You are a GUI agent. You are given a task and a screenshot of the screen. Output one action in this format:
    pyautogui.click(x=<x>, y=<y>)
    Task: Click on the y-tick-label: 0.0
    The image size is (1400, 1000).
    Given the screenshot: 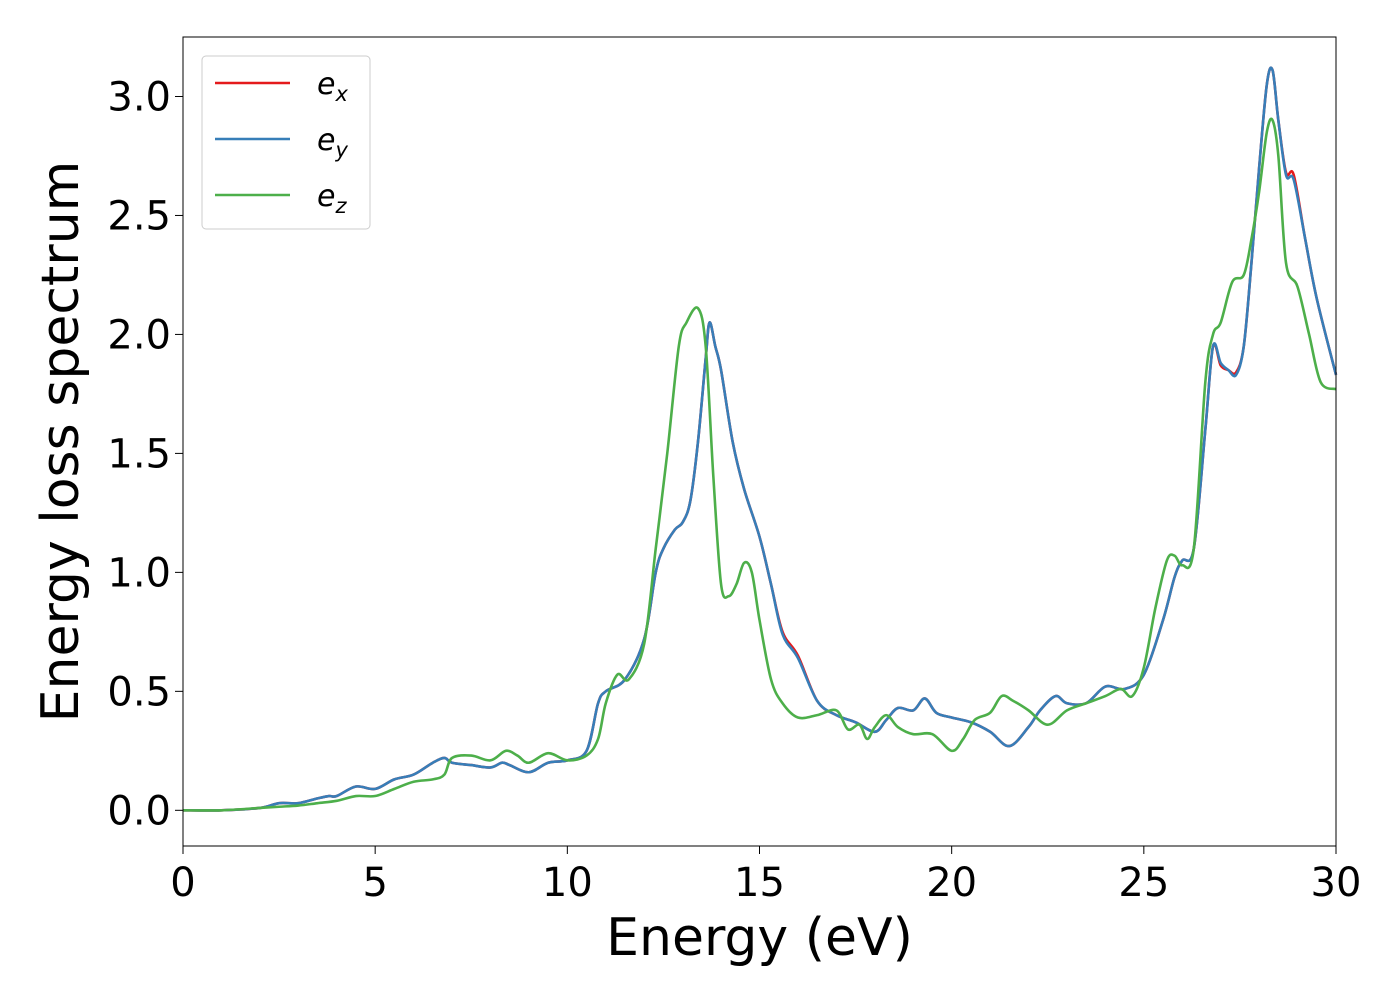 What is the action you would take?
    pyautogui.click(x=139, y=811)
    